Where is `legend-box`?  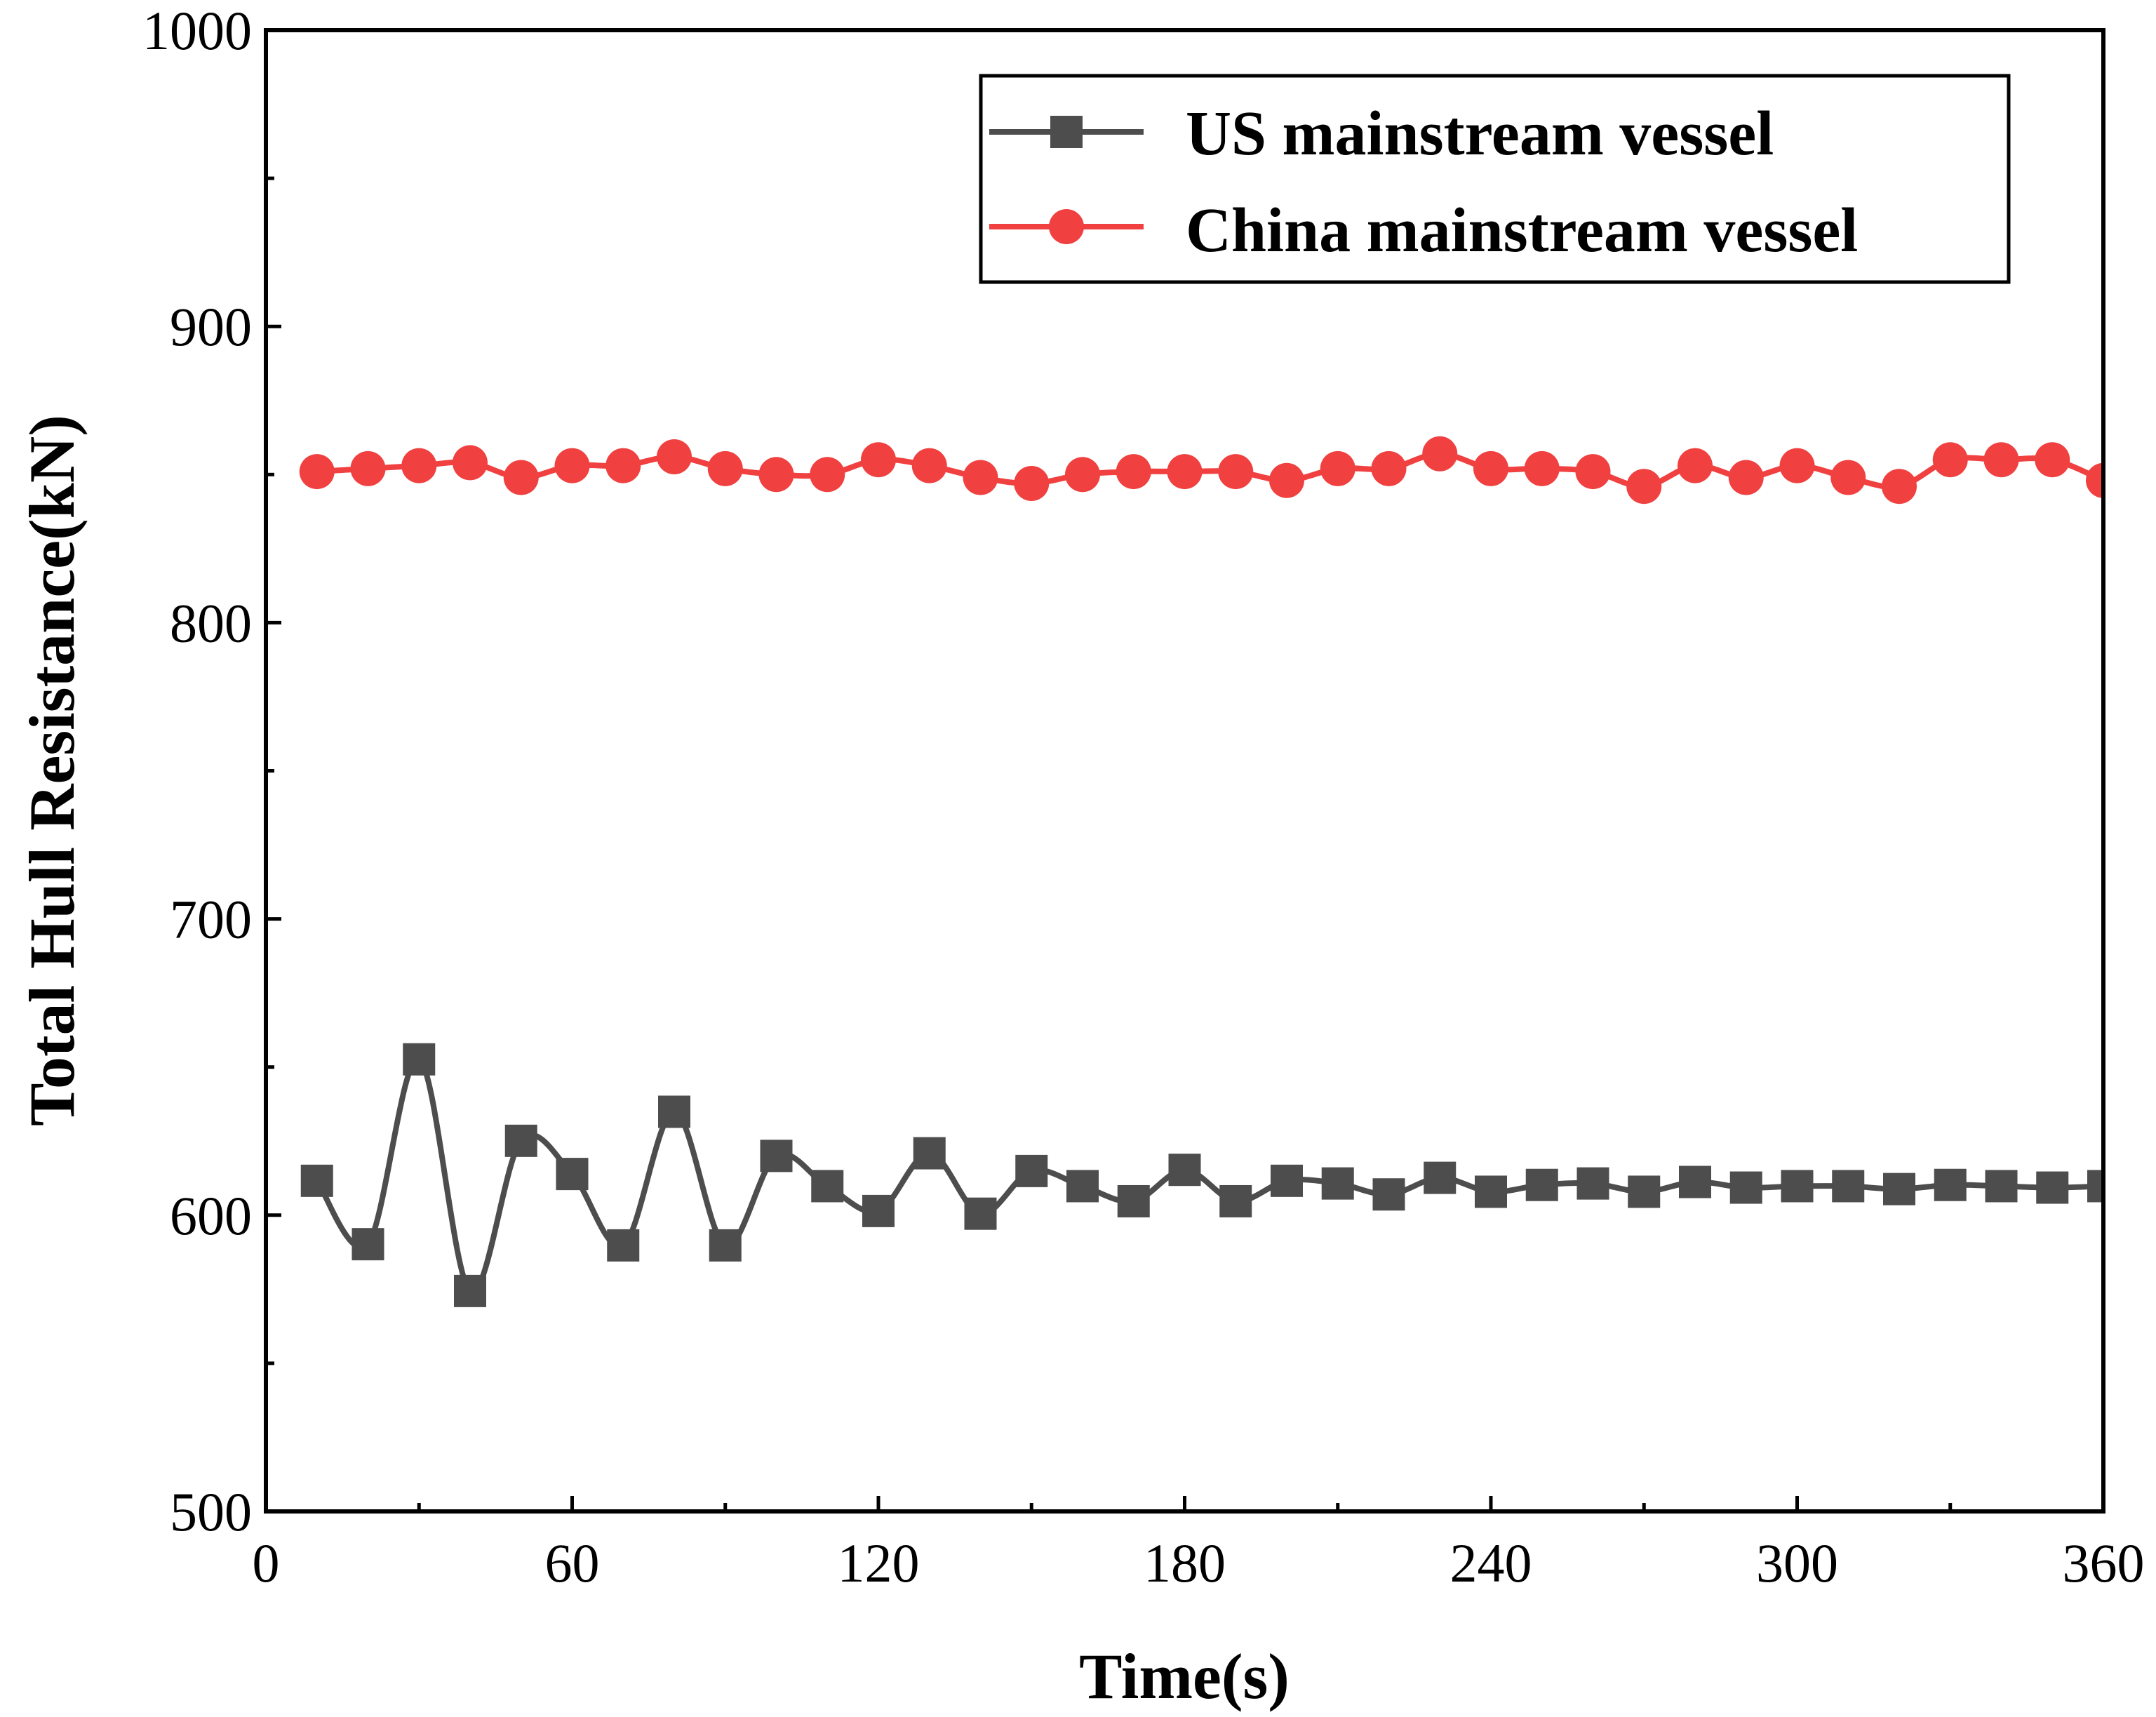 legend-box is located at coordinates (1495, 179).